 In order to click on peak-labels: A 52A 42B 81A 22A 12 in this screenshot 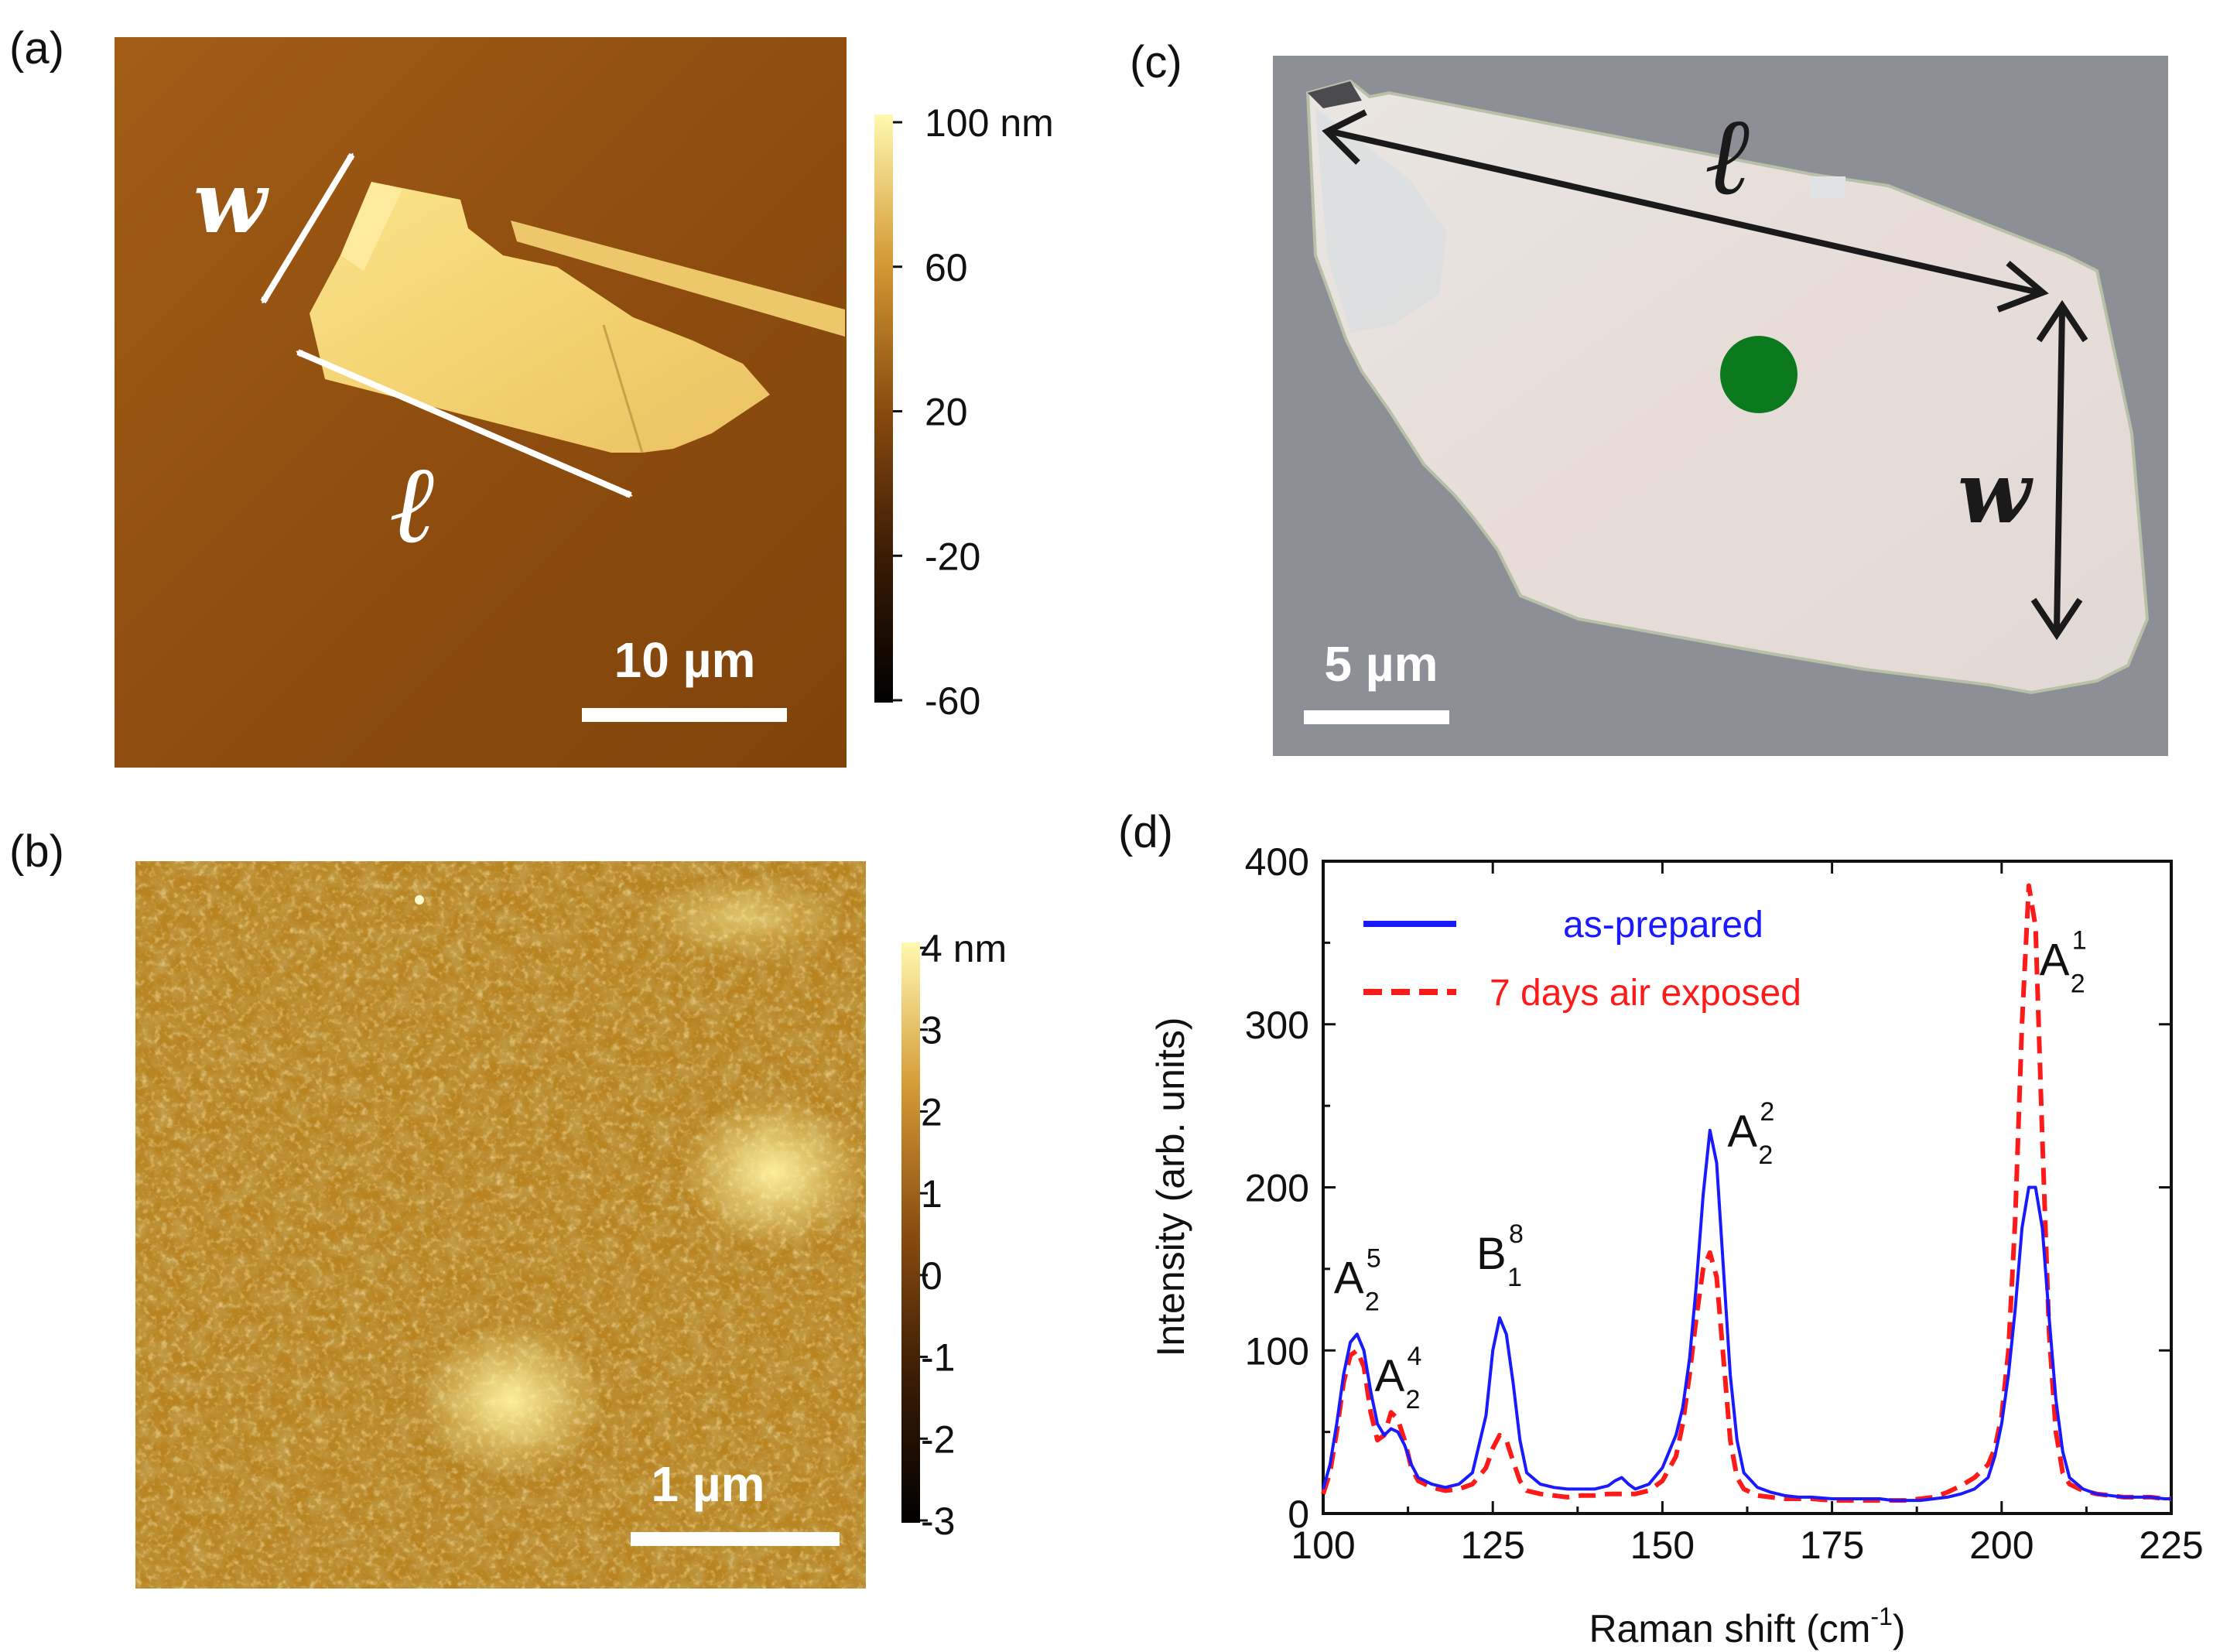, I will do `click(1710, 1170)`.